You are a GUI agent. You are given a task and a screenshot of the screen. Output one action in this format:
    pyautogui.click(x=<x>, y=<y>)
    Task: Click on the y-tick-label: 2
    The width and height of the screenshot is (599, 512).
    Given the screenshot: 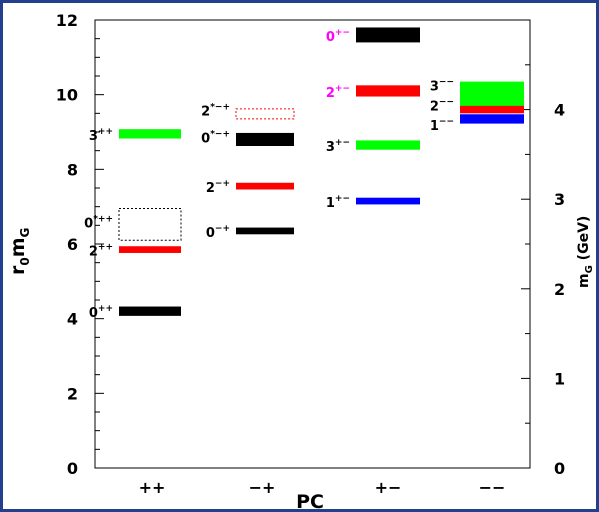 What is the action you would take?
    pyautogui.click(x=72, y=393)
    